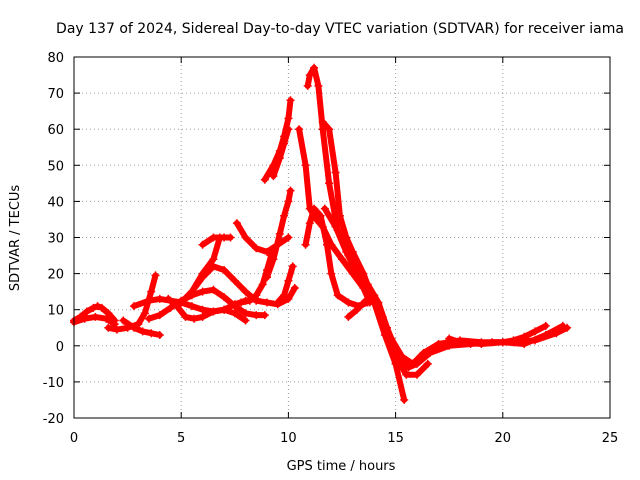 This screenshot has height=480, width=640. Describe the element at coordinates (55, 275) in the screenshot. I see `y-tick-label: 20` at that location.